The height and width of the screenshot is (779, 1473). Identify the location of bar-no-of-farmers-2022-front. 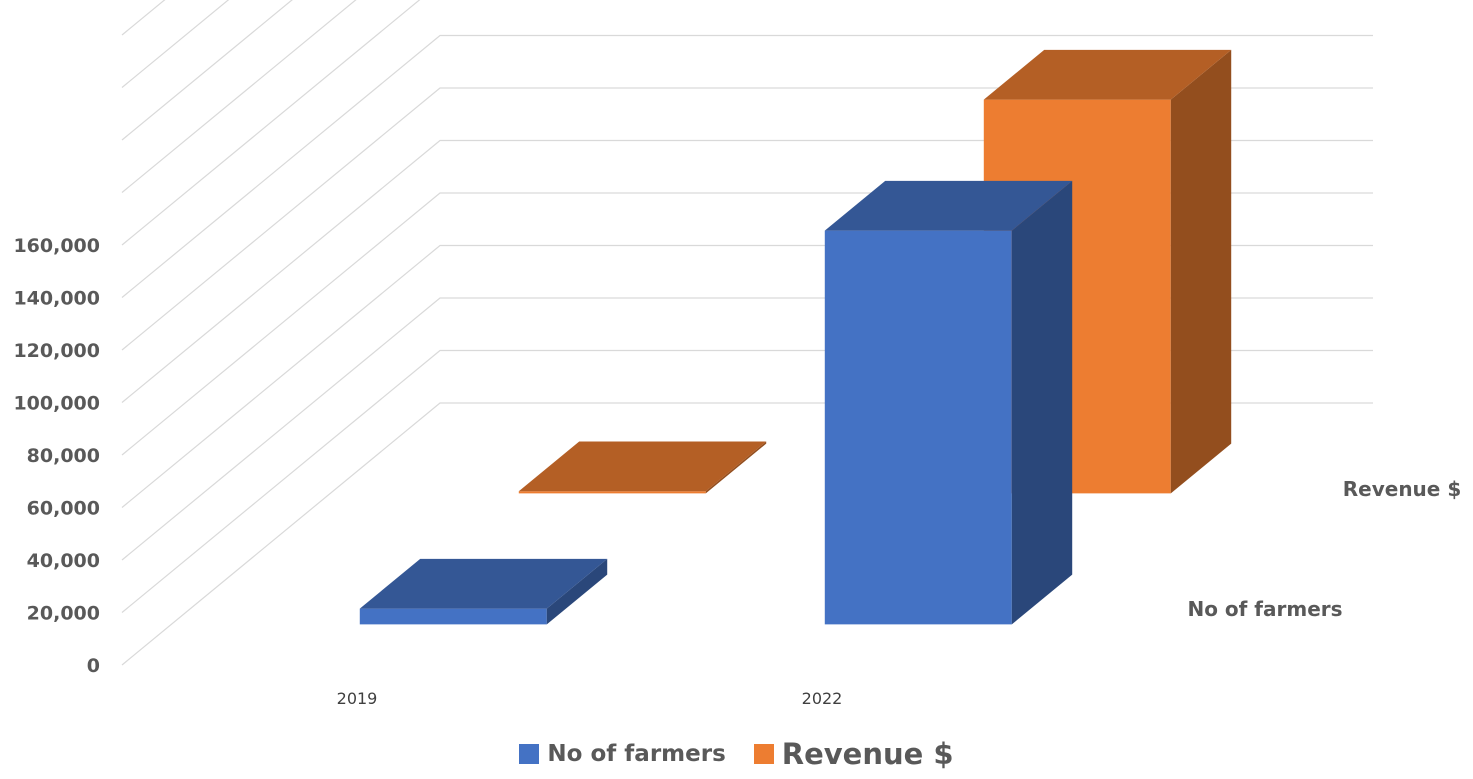
(918, 427).